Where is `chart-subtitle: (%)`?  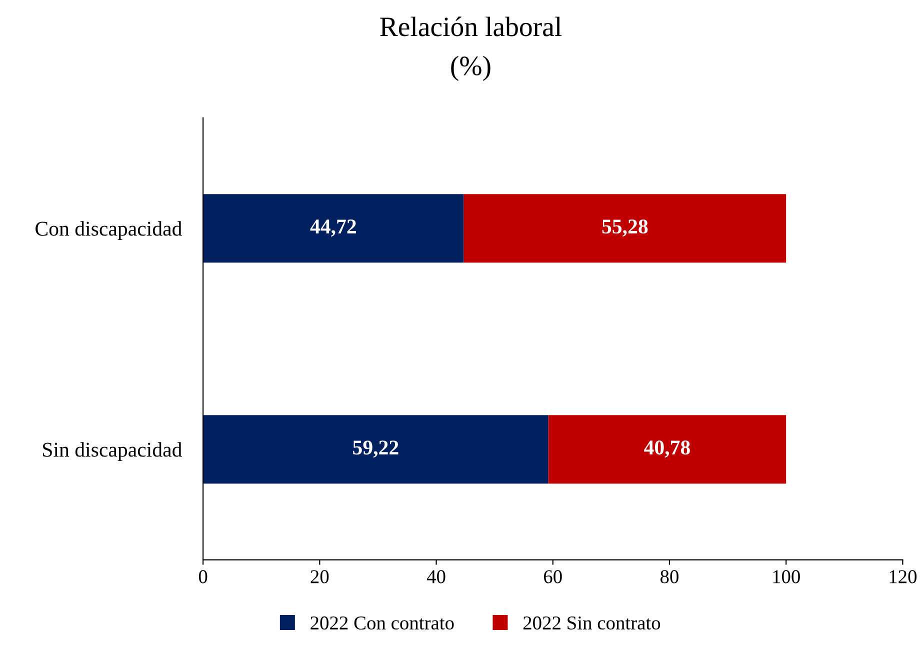 chart-subtitle: (%) is located at coordinates (470, 68).